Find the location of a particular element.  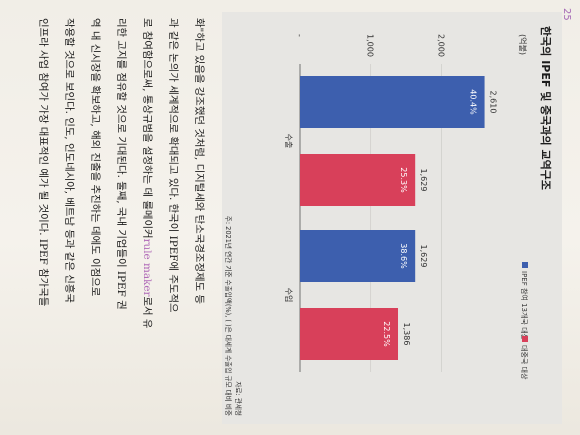

body-line-text: 화"하고 있음을 강조했던 것처럼, 디지털세와 탄소국경조정제도 등 is located at coordinates (199, 161).